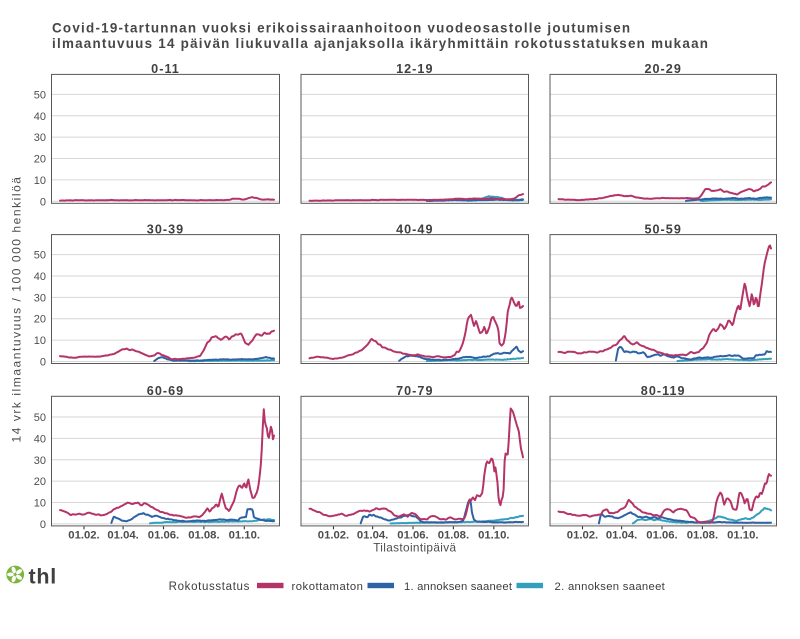 This screenshot has height=639, width=800. Describe the element at coordinates (414, 391) in the screenshot. I see `svg-text: 70-79` at that location.